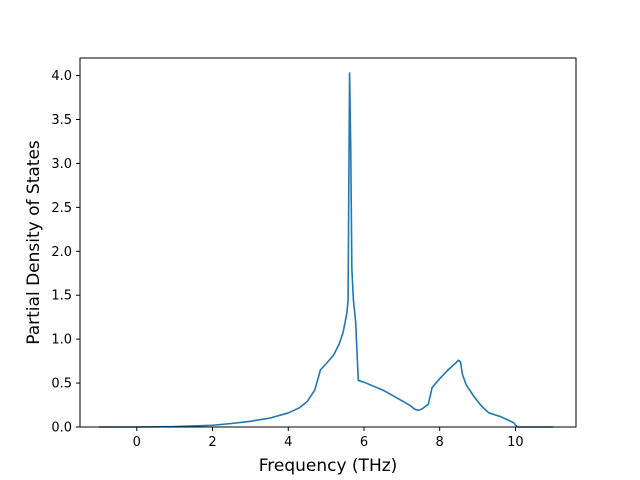 Image resolution: width=640 pixels, height=480 pixels. Describe the element at coordinates (61, 120) in the screenshot. I see `y-tick-label: 3.5` at that location.